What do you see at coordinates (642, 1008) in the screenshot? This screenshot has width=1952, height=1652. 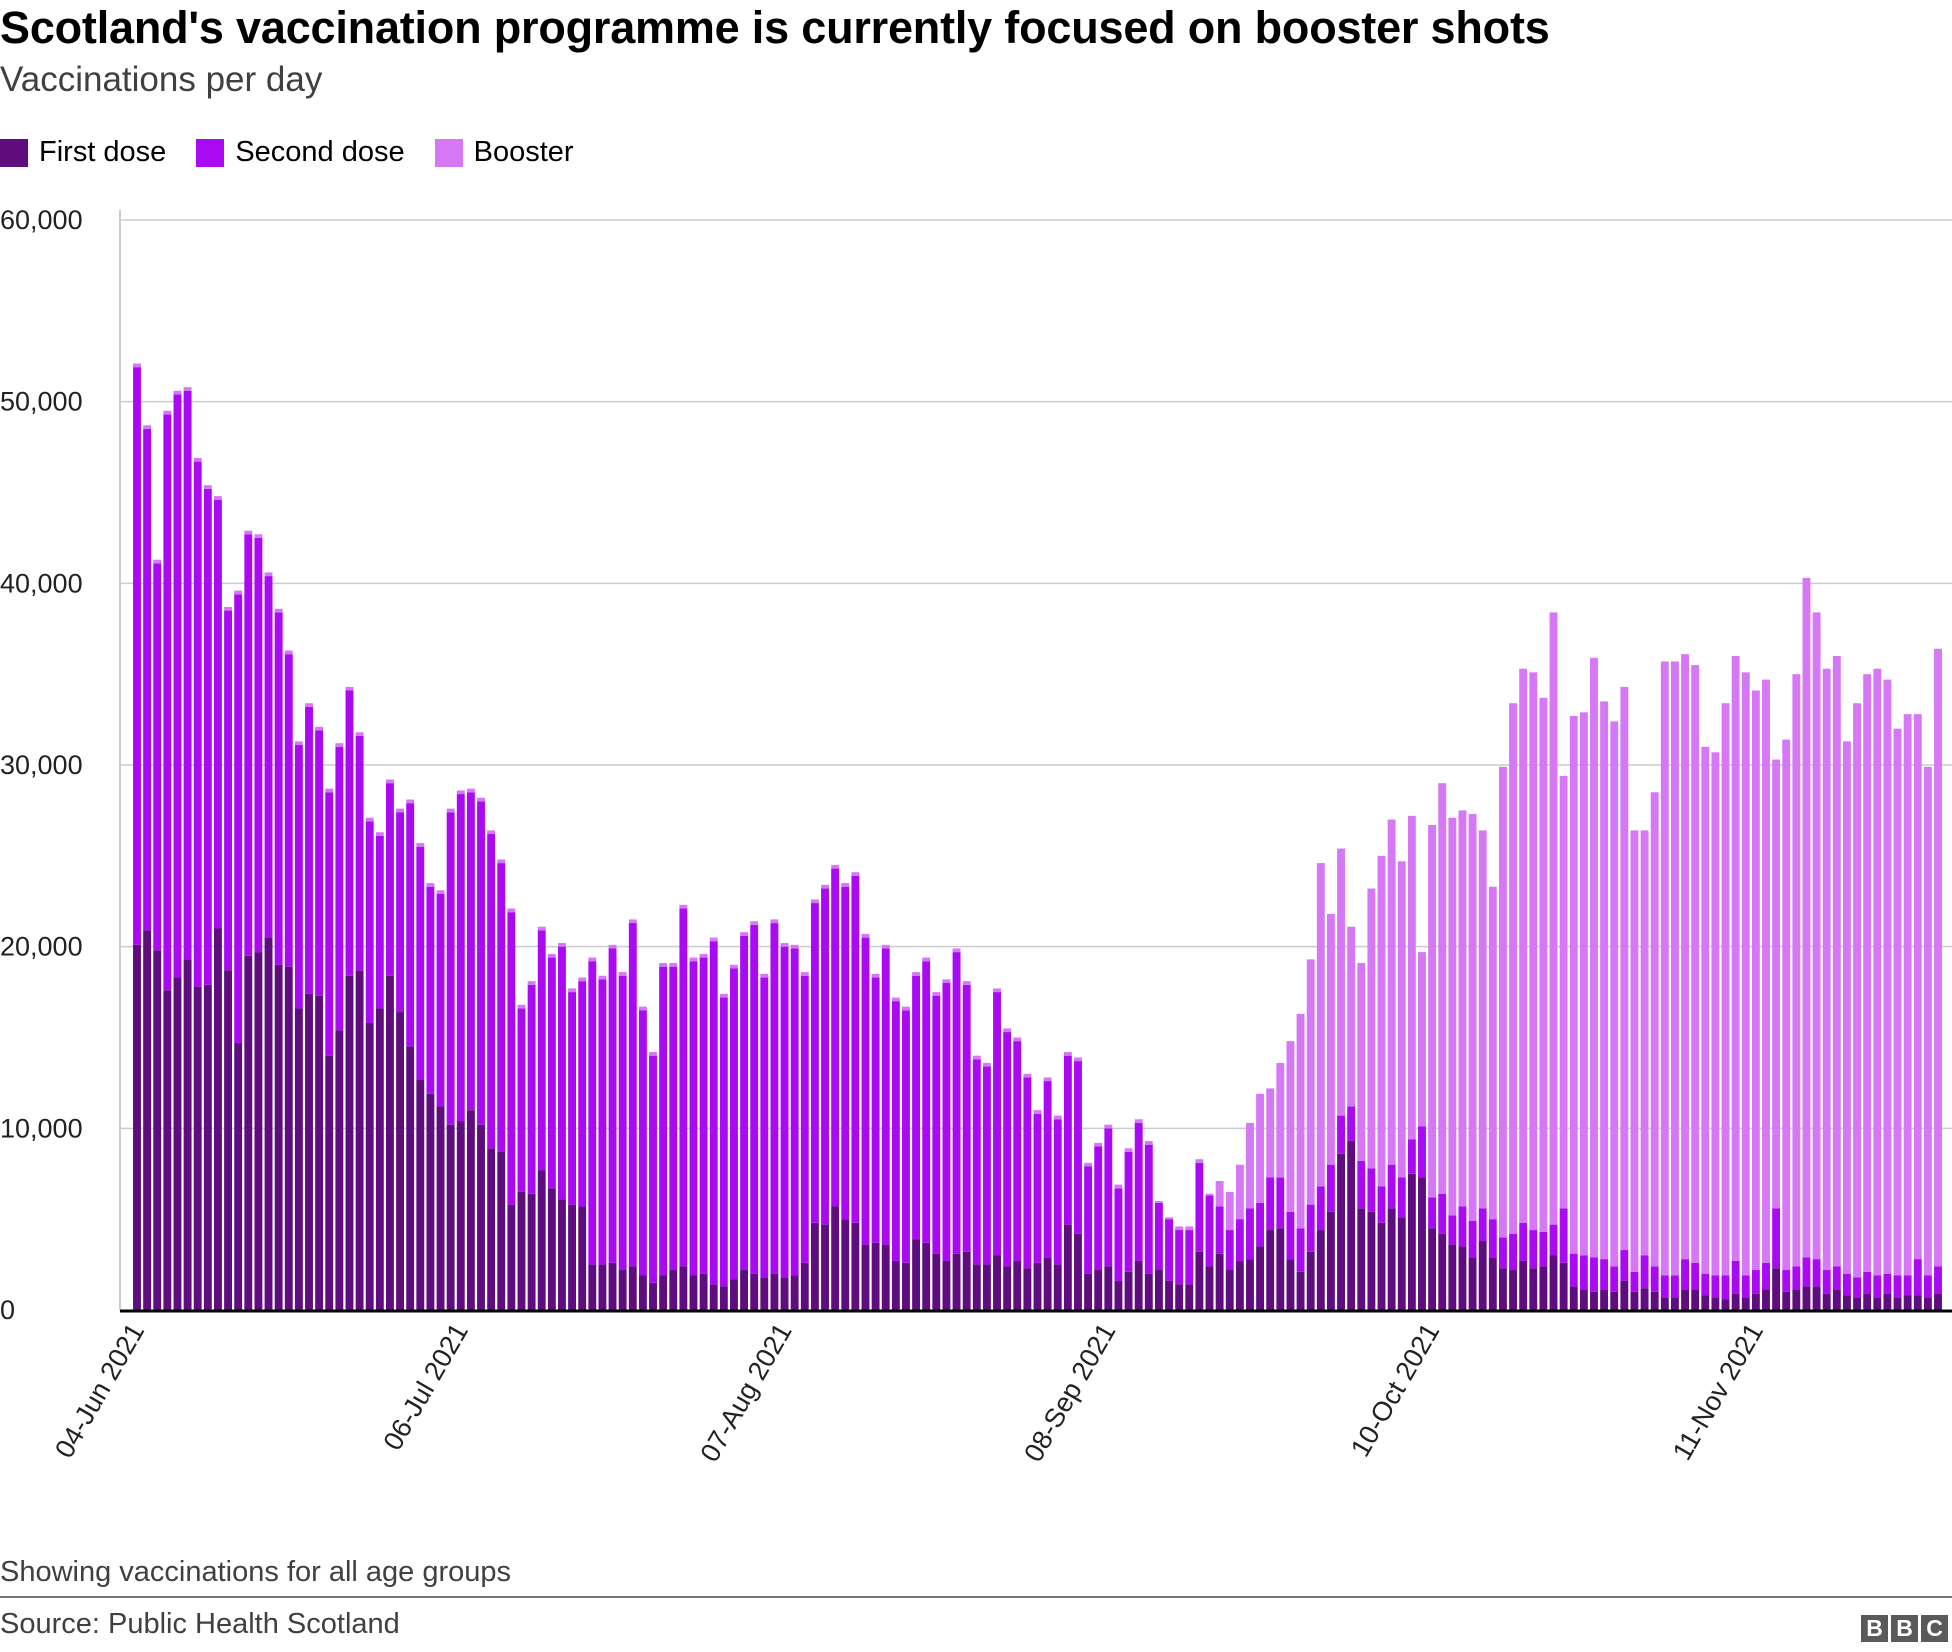 I see `bar-booster-24-Jul` at bounding box center [642, 1008].